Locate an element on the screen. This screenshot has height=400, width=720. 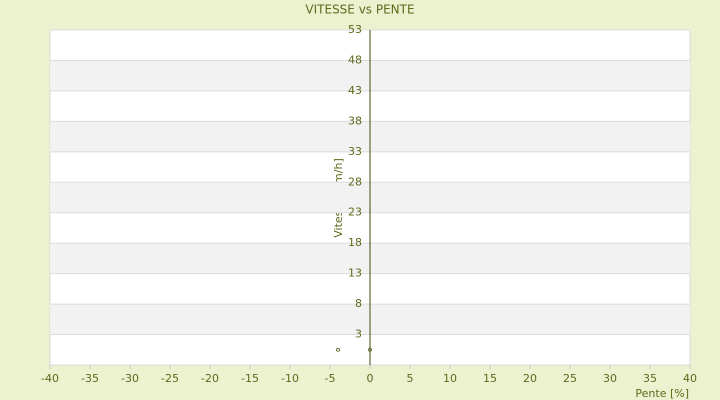
y-tick-label: 13 is located at coordinates (355, 273).